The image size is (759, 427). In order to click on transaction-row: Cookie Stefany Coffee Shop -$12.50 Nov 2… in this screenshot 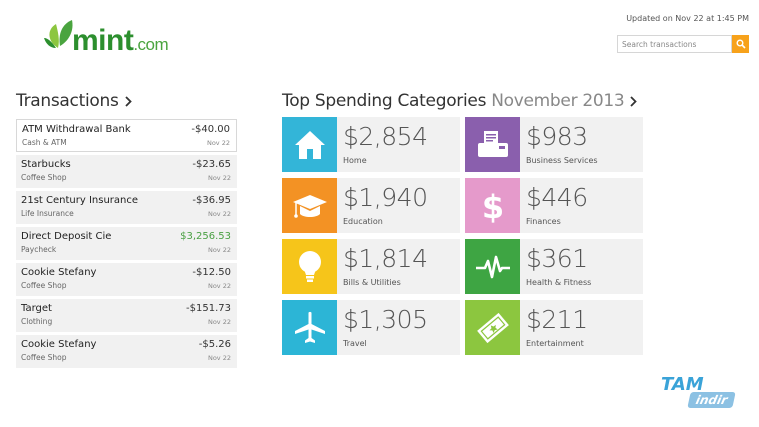, I will do `click(126, 279)`.